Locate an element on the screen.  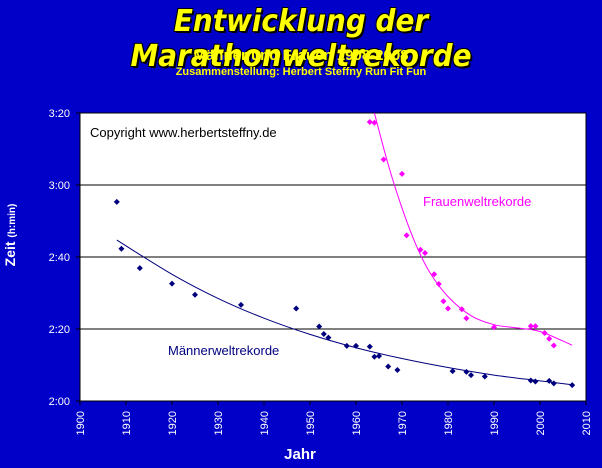
x-tick-label: 1990 is located at coordinates (495, 423).